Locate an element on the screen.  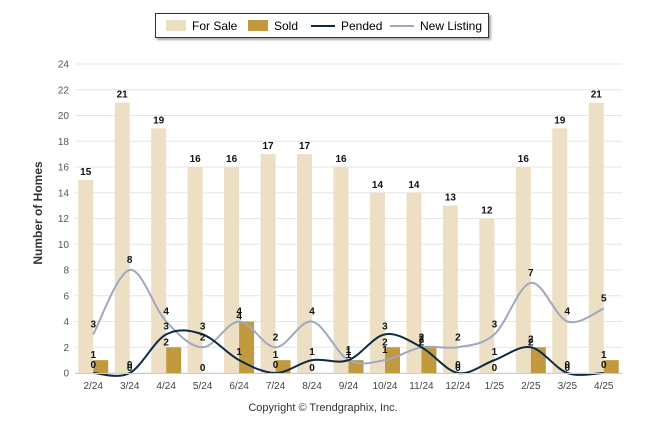
x-tick-label: 2/25 is located at coordinates (531, 386).